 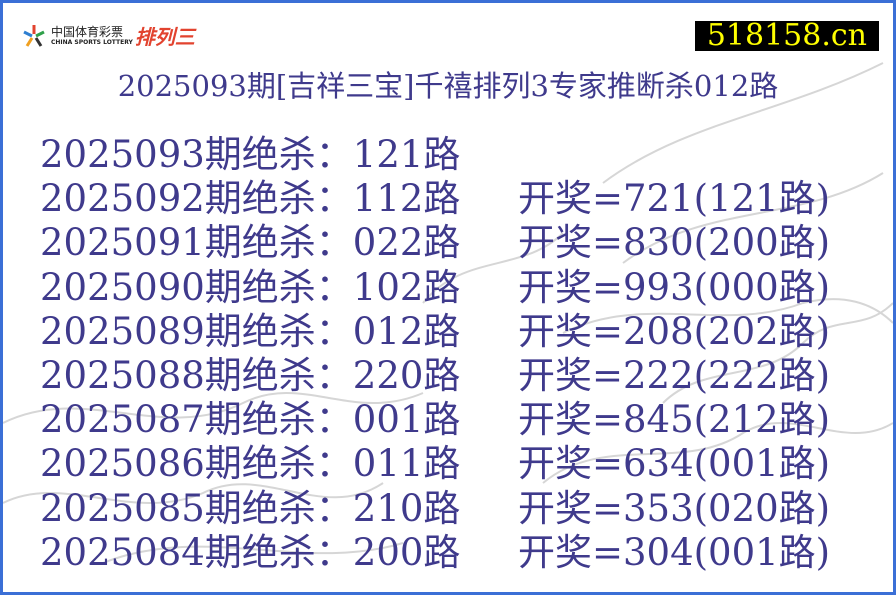 I want to click on lottery-logo: 中国体育彩票 CHINA SPORTS LOTTERY 排列三, so click(x=108, y=35).